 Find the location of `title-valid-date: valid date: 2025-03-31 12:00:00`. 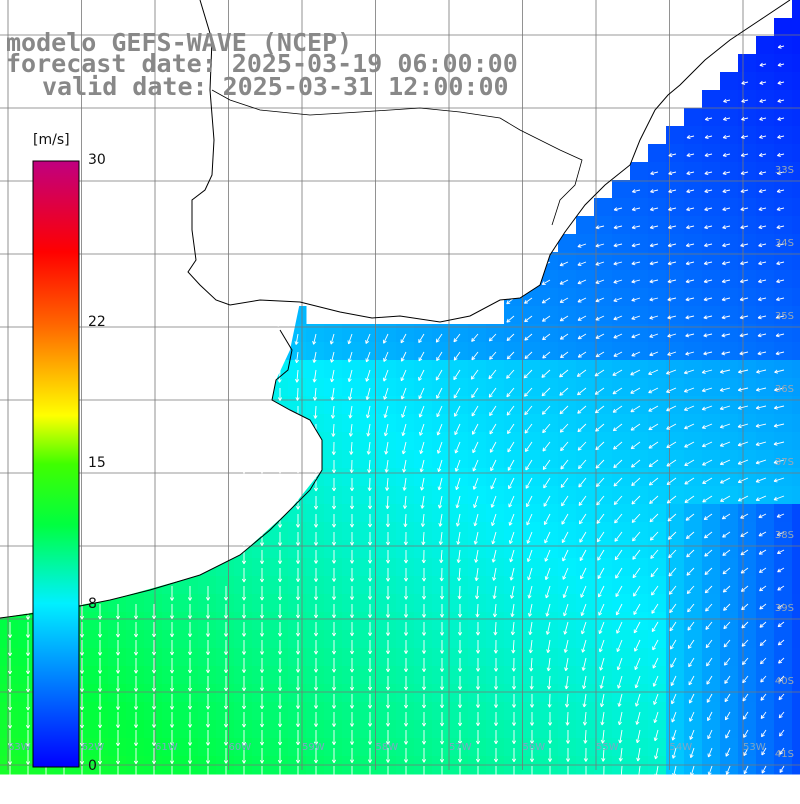

title-valid-date: valid date: 2025-03-31 12:00:00 is located at coordinates (275, 87).